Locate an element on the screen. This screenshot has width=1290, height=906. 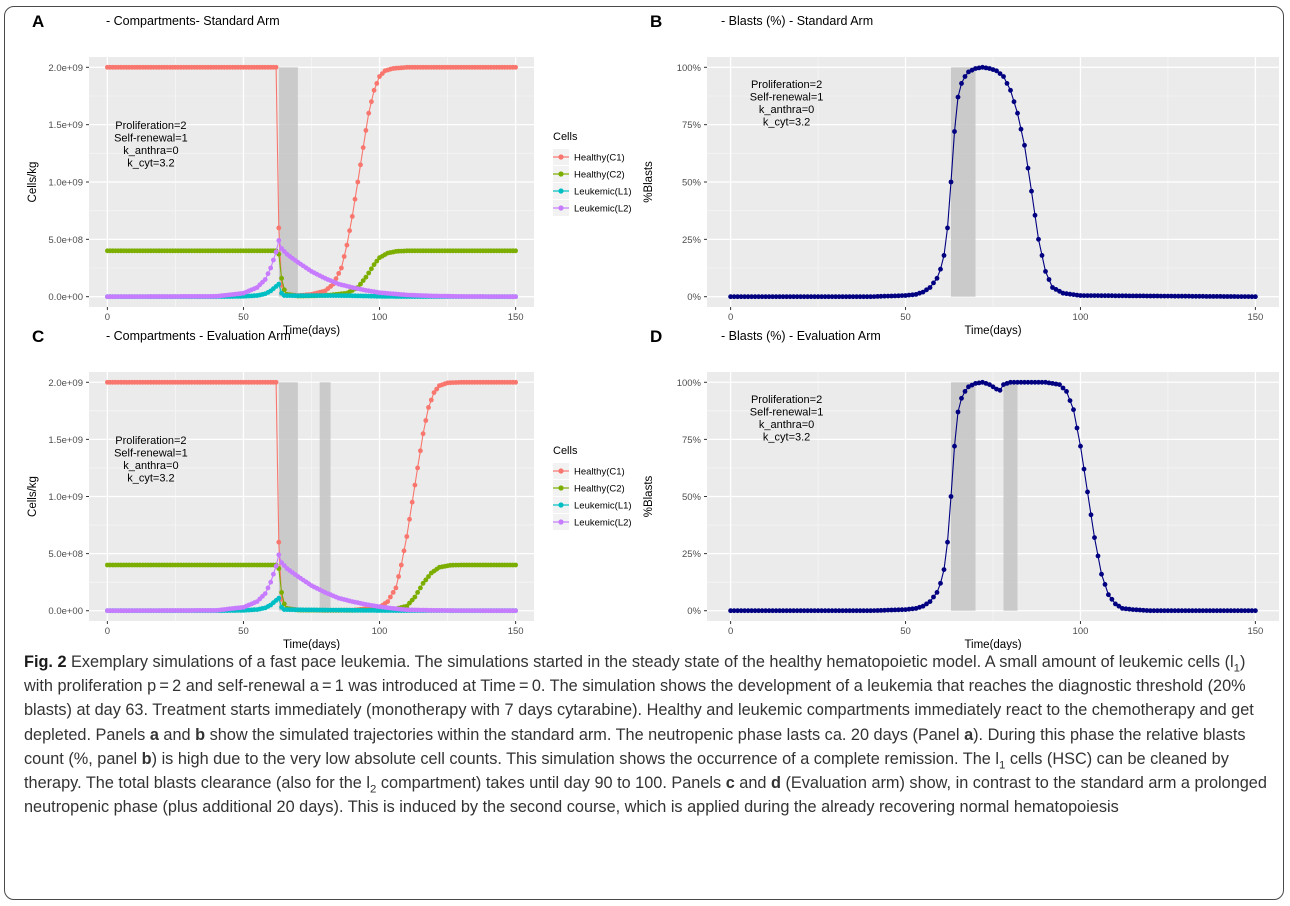
x-tick-label: 150 is located at coordinates (516, 317).